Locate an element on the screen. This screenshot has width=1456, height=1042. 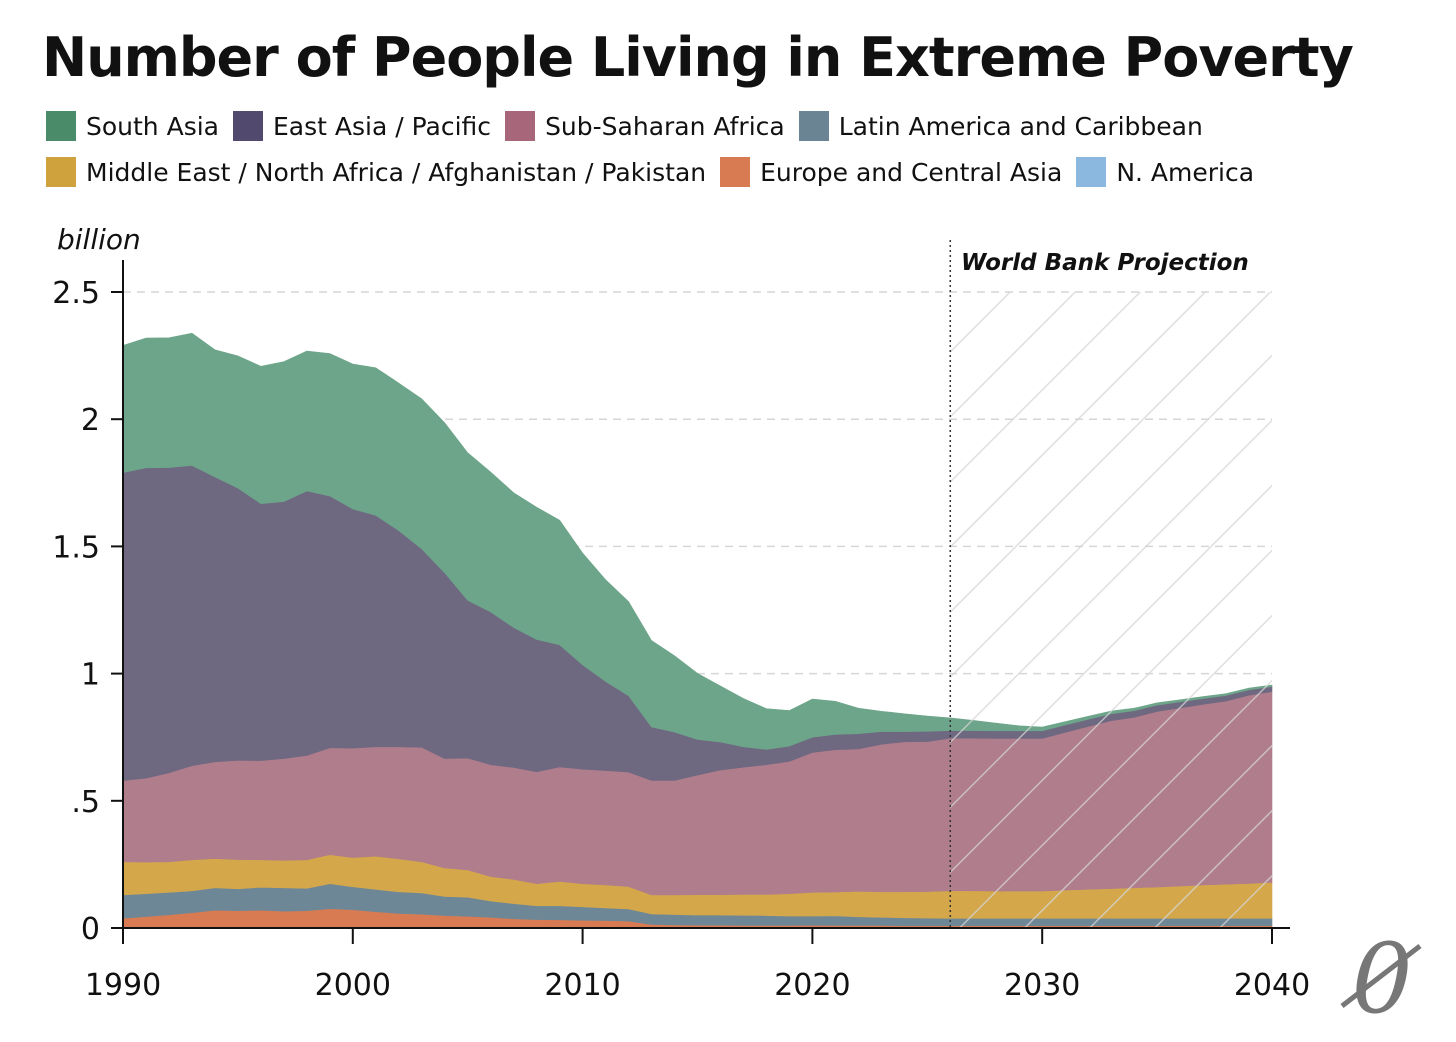
legend-label: East Asia / Pacific is located at coordinates (382, 126).